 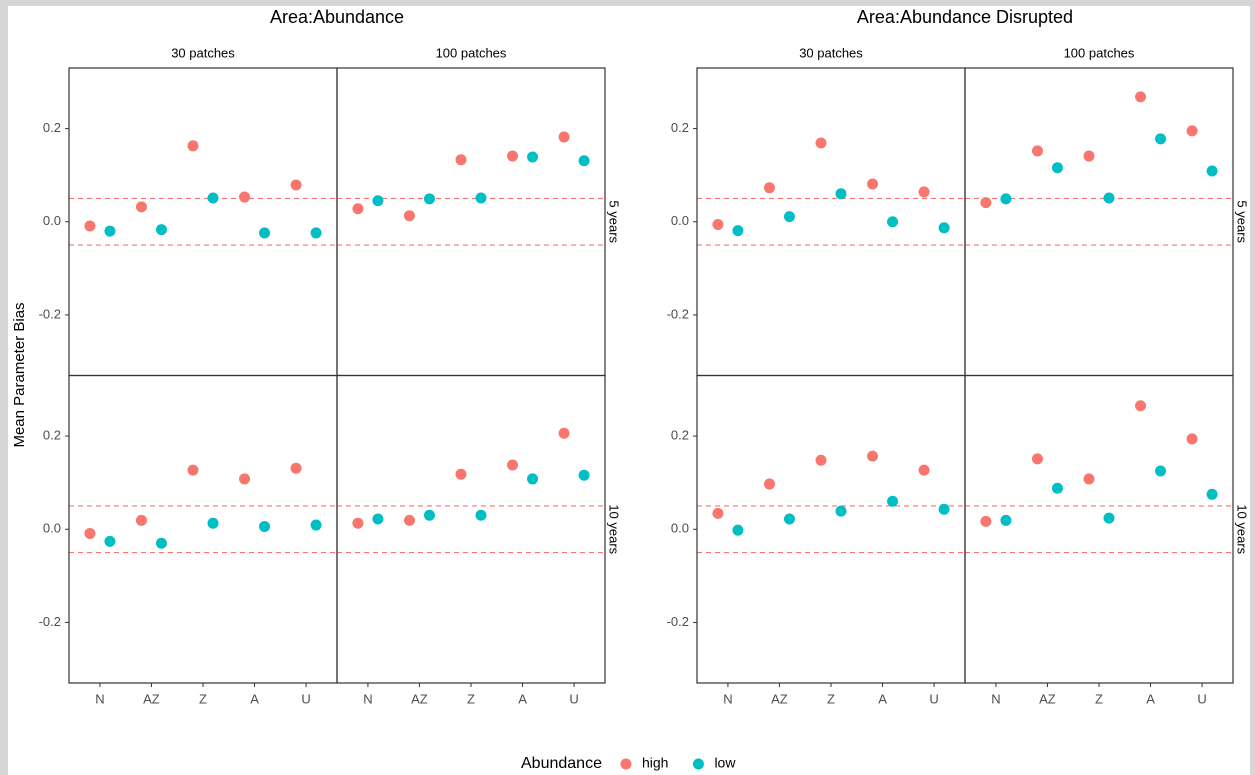 I want to click on legend-label: high, so click(x=655, y=763).